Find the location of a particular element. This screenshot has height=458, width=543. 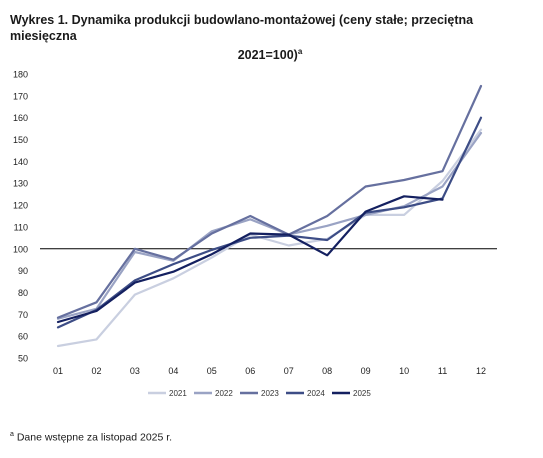

x-tick-label: 04 is located at coordinates (173, 371).